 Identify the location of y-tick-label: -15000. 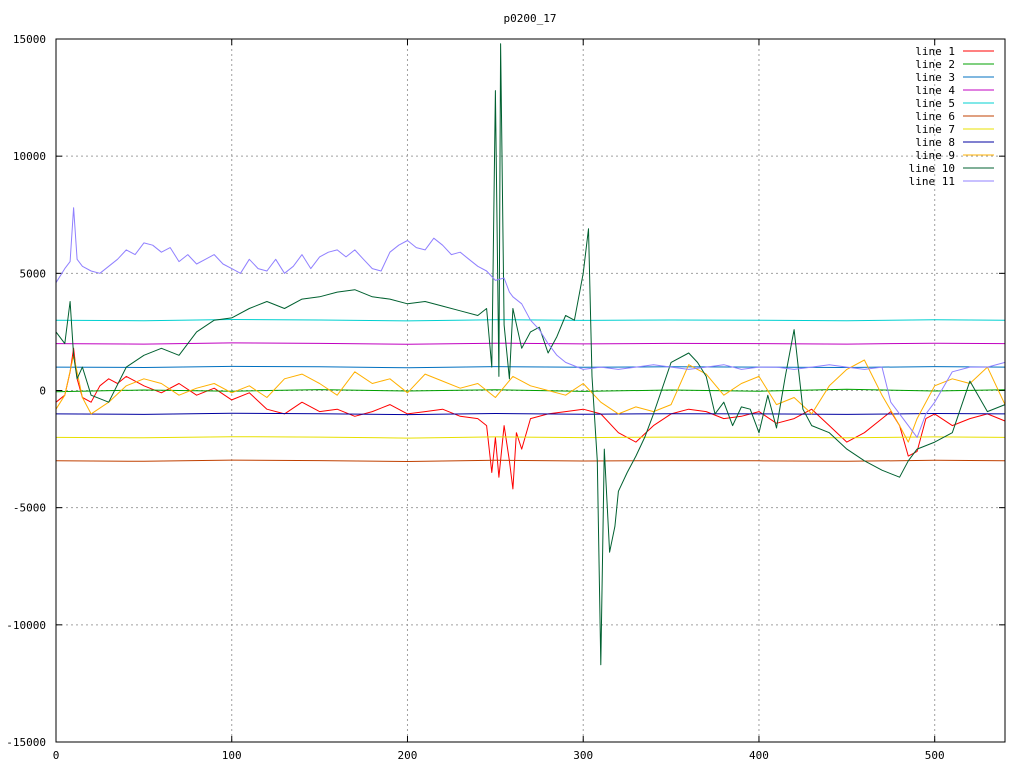
(26, 742).